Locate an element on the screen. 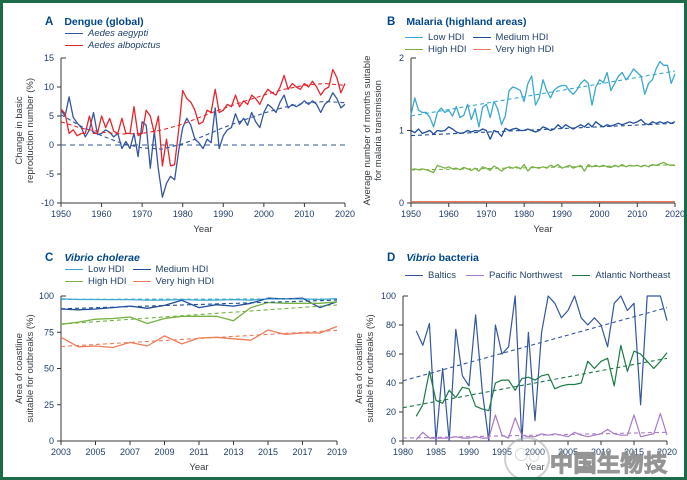 The height and width of the screenshot is (480, 687). panel-a-header: A Dengue (global) is located at coordinates (94, 21).